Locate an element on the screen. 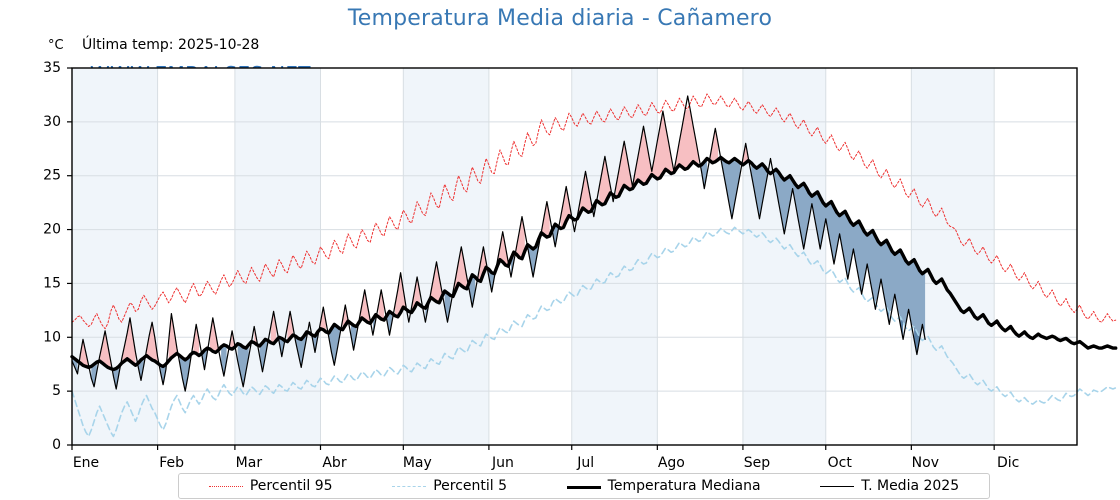  legend-label: Percentil 95 is located at coordinates (291, 486).